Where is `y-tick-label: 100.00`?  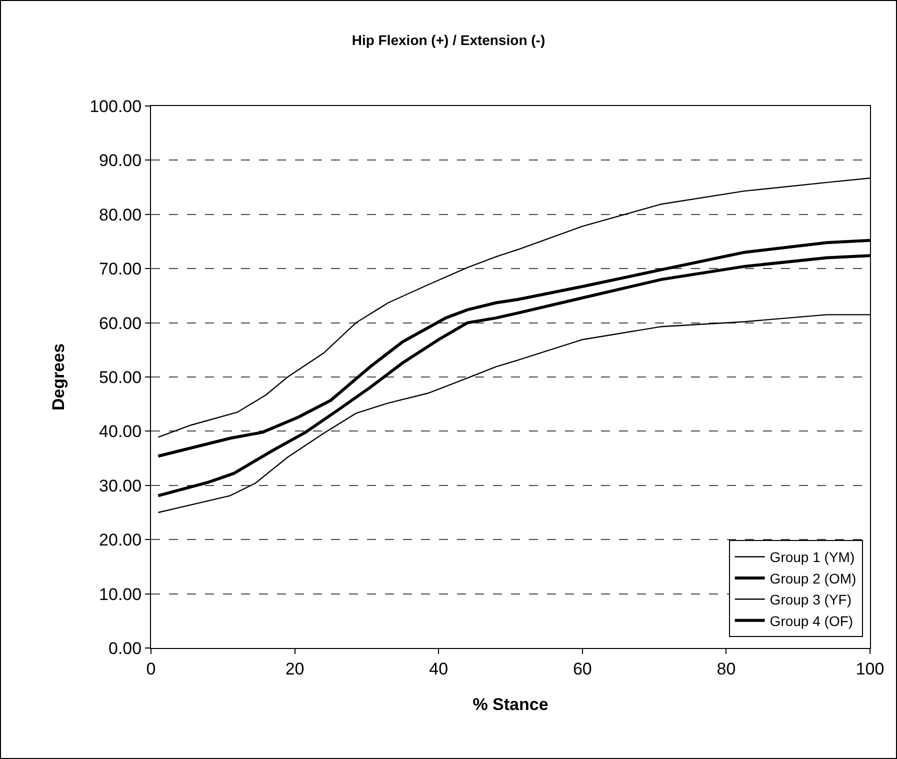 y-tick-label: 100.00 is located at coordinates (116, 106).